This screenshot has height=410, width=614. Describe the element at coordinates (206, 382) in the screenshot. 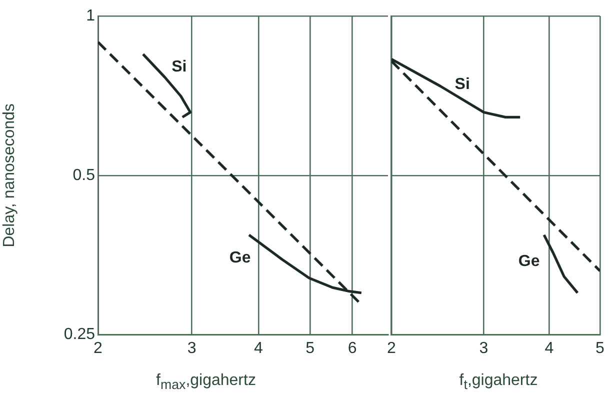

I see `x-axis-title: f$_{max}$,gigahertz` at that location.